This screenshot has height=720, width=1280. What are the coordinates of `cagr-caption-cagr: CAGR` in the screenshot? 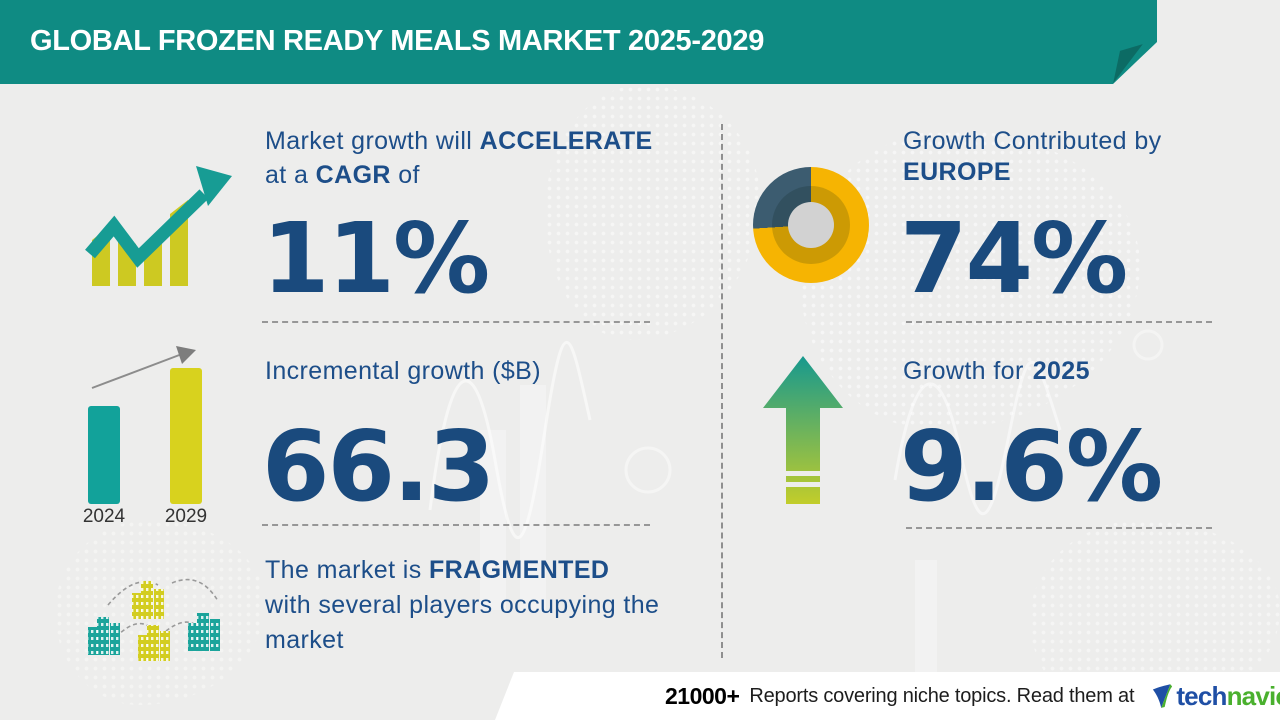 It's located at (353, 175).